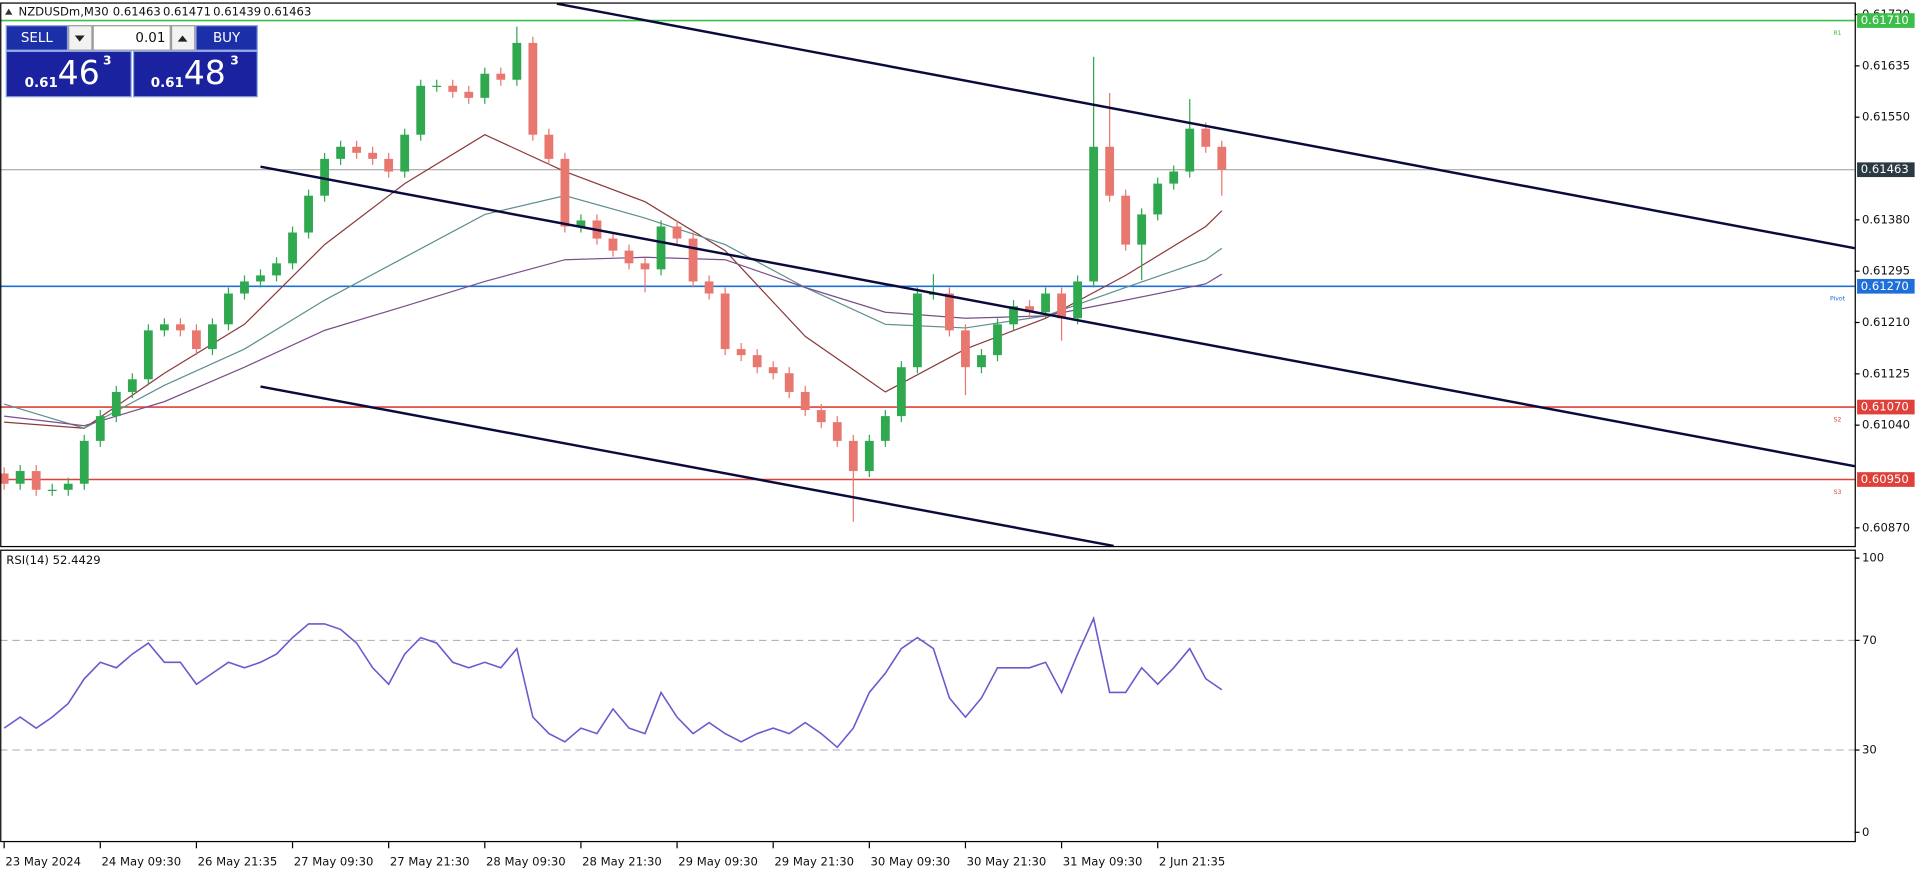 The image size is (1916, 874). I want to click on sell-label: SELL, so click(37, 38).